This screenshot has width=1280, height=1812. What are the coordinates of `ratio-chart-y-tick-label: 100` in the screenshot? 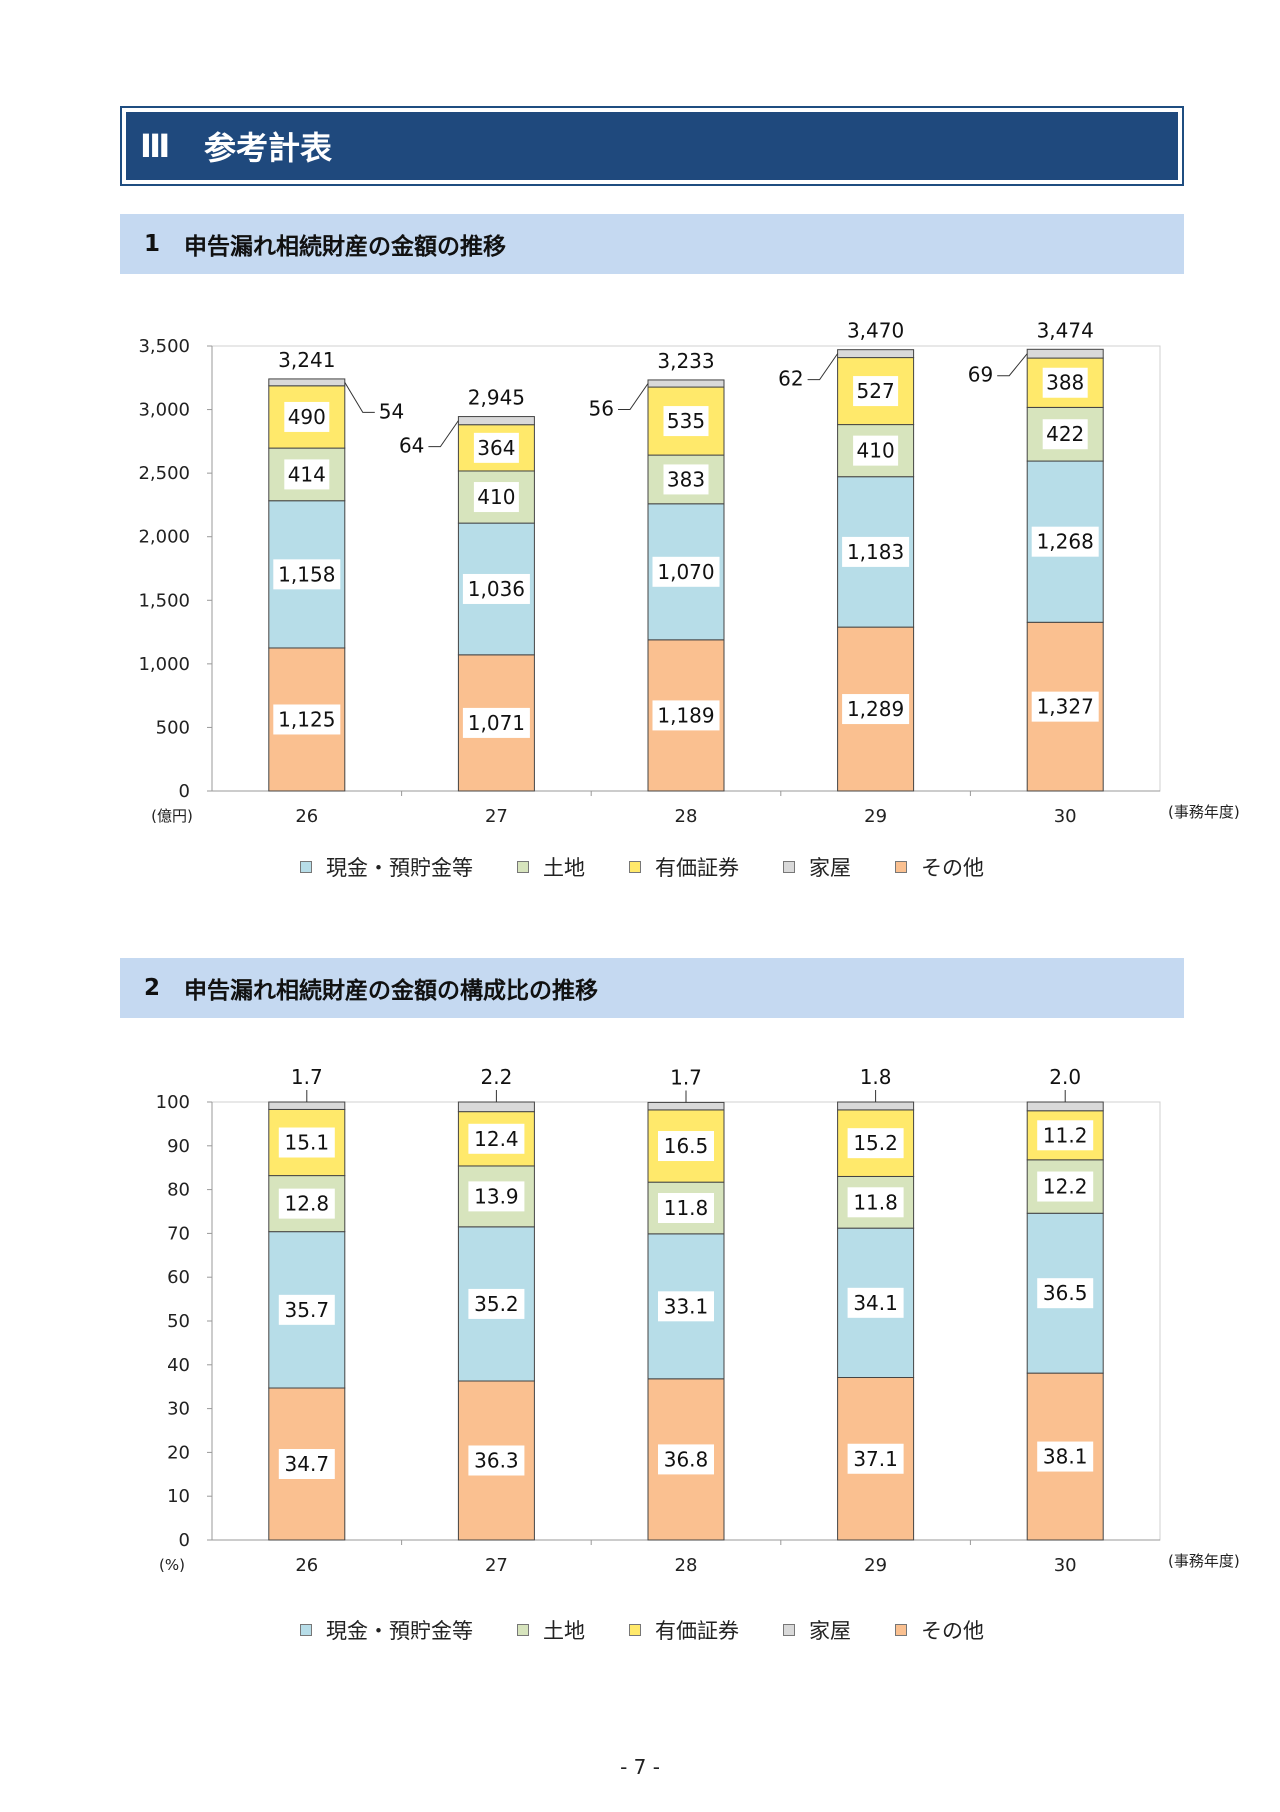 It's located at (173, 1102).